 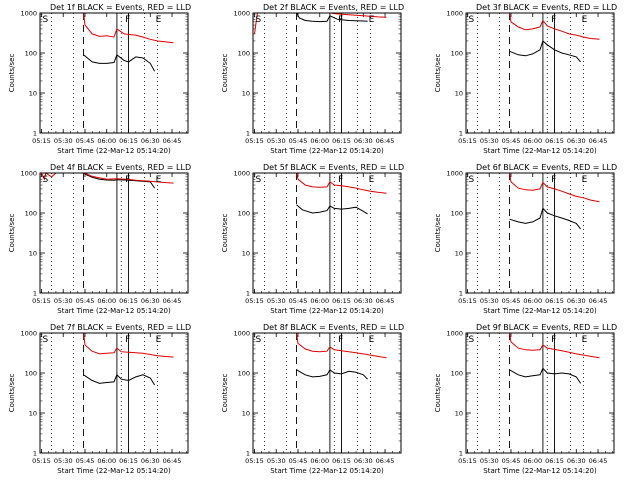 I want to click on panel-title: Det 8f BLACK = Events, RED = LLD, so click(x=333, y=327).